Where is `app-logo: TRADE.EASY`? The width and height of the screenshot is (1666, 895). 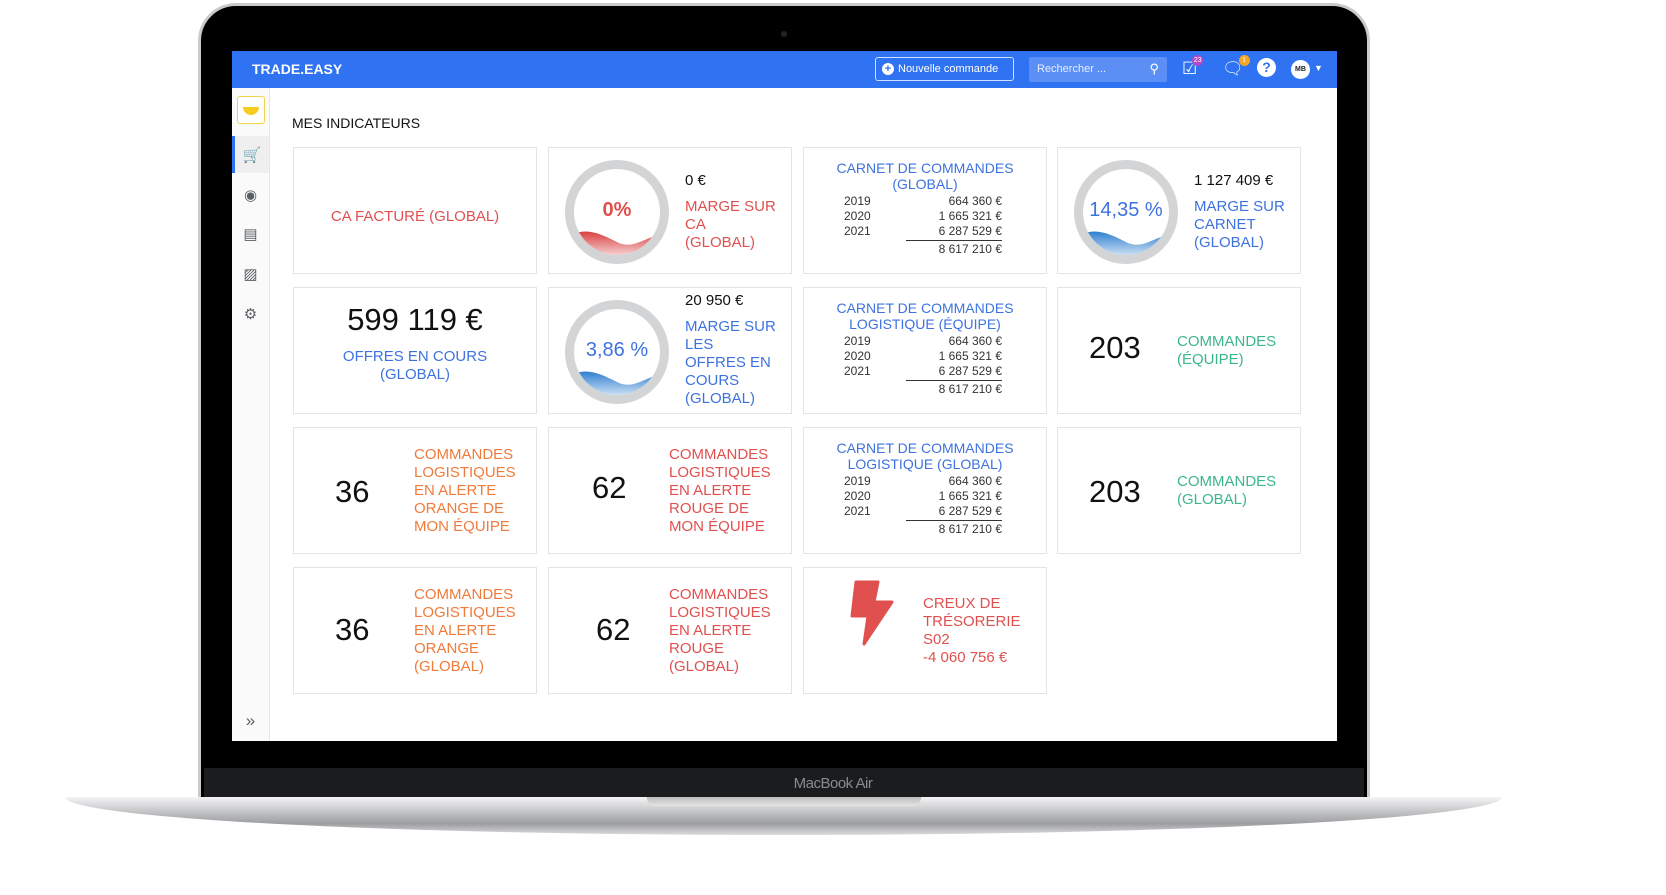 app-logo: TRADE.EASY is located at coordinates (297, 69).